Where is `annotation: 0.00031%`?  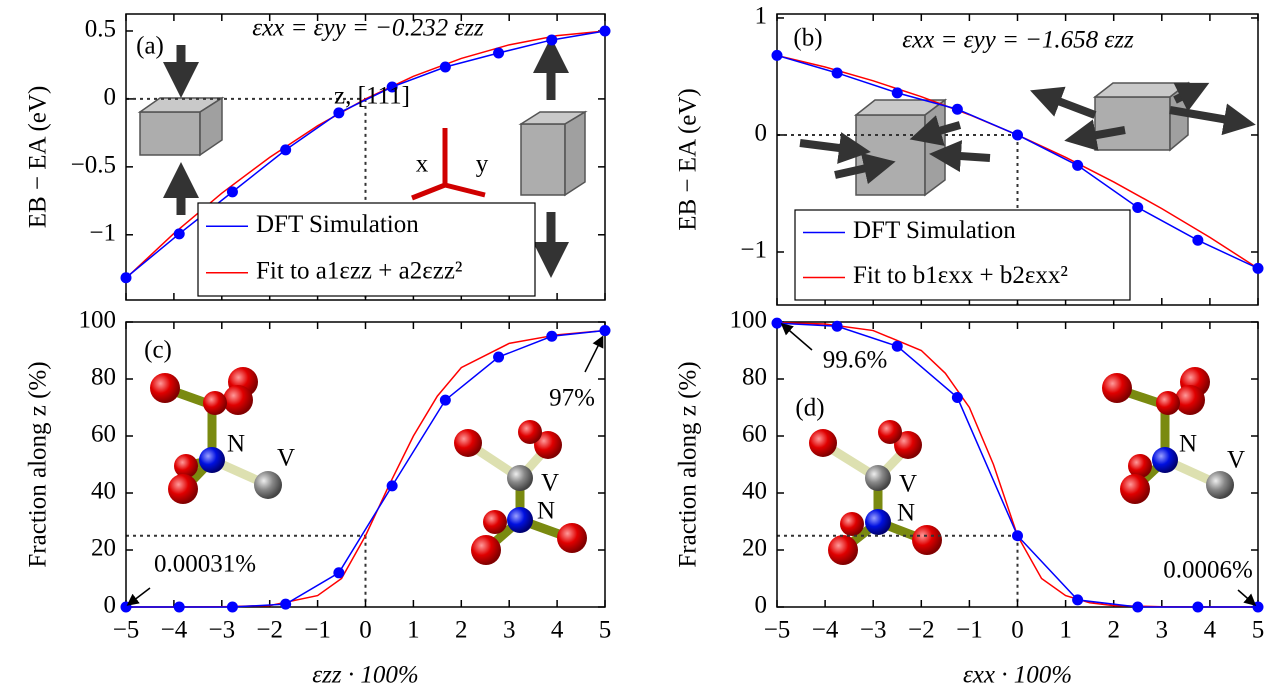 annotation: 0.00031% is located at coordinates (205, 564).